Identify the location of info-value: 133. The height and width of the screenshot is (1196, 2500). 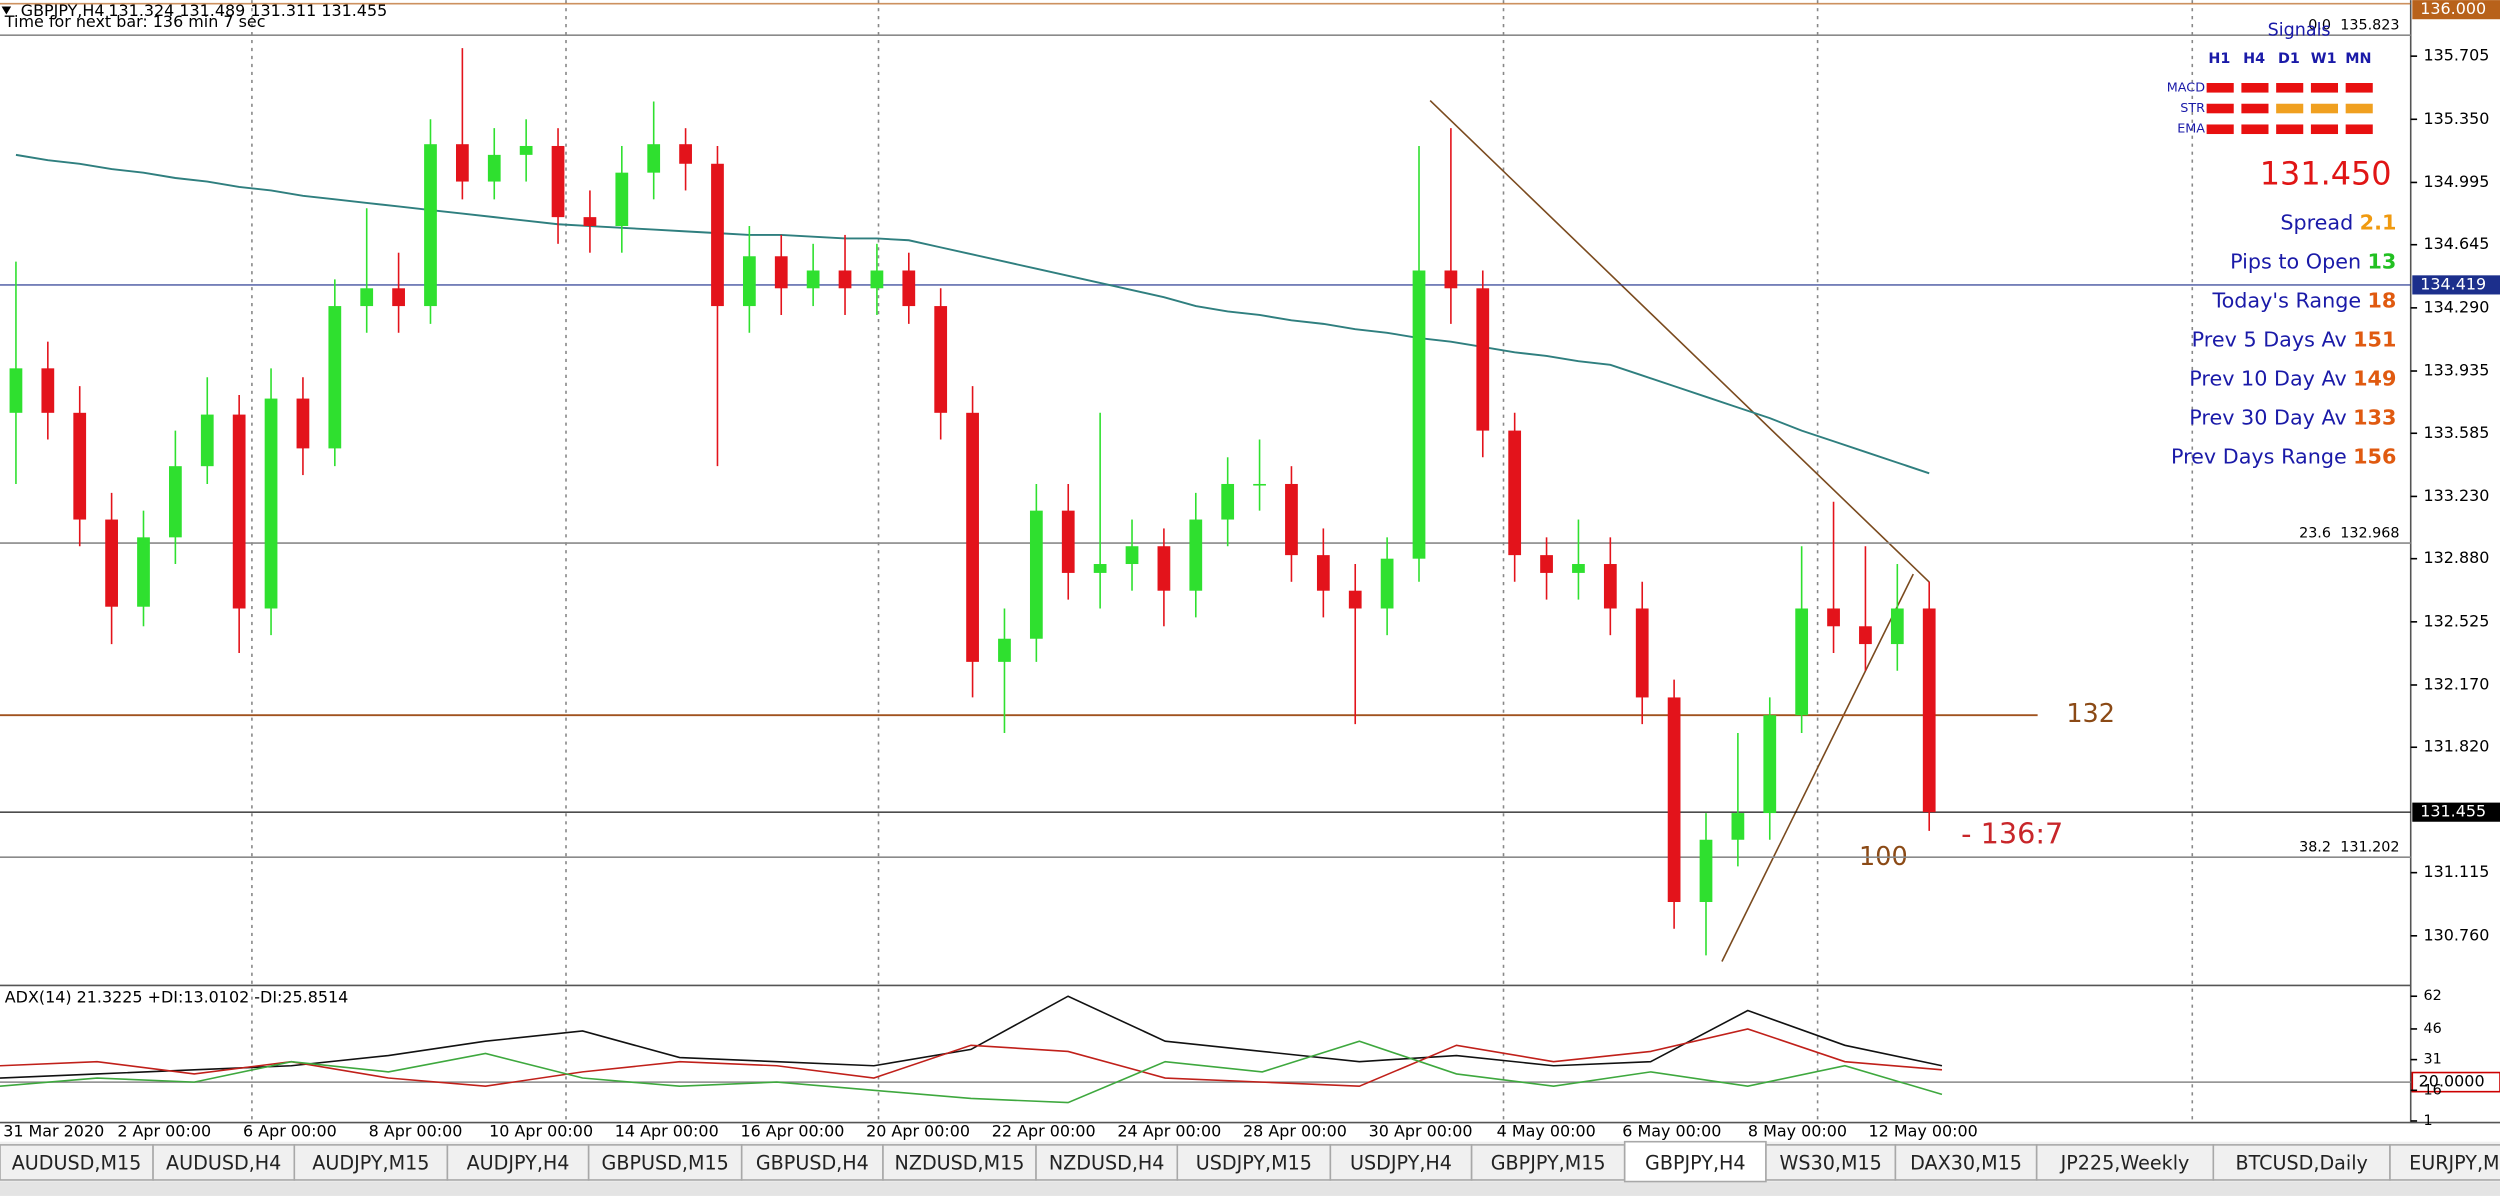
(2374, 418).